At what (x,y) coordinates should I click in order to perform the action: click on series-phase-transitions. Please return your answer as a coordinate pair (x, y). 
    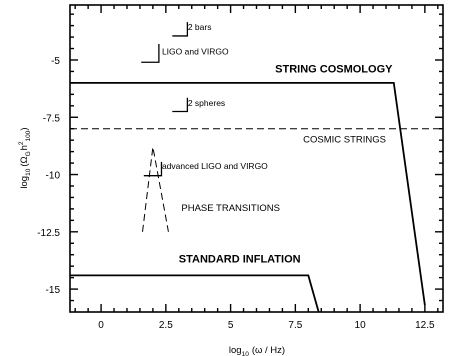
    Looking at the image, I should click on (155, 189).